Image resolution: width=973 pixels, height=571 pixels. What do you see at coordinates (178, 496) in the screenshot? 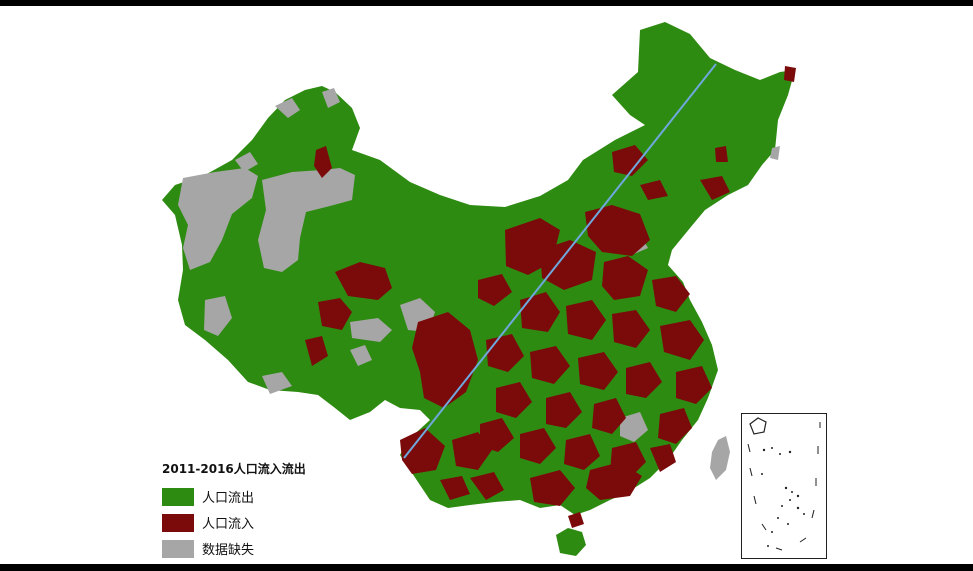
I see `legend-swatch-outflow` at bounding box center [178, 496].